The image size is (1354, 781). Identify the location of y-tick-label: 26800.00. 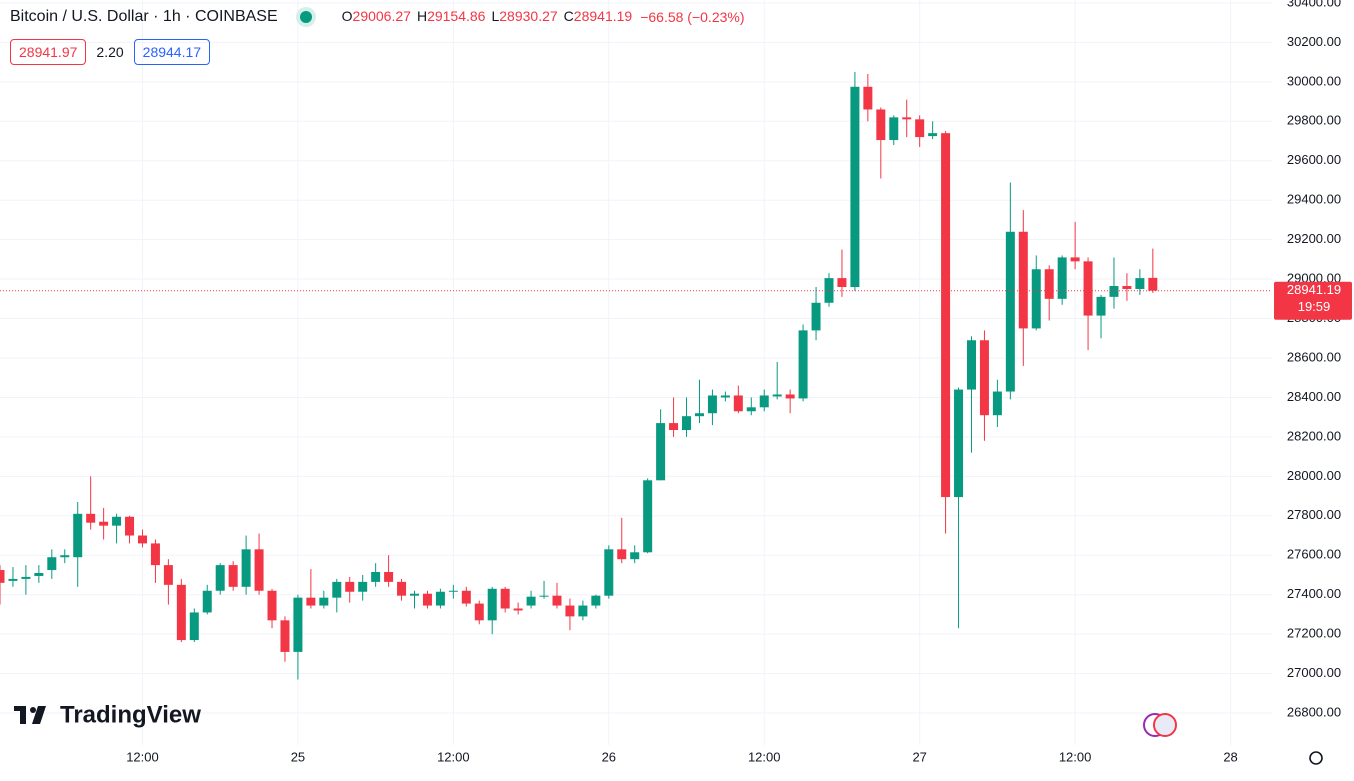
(1314, 711).